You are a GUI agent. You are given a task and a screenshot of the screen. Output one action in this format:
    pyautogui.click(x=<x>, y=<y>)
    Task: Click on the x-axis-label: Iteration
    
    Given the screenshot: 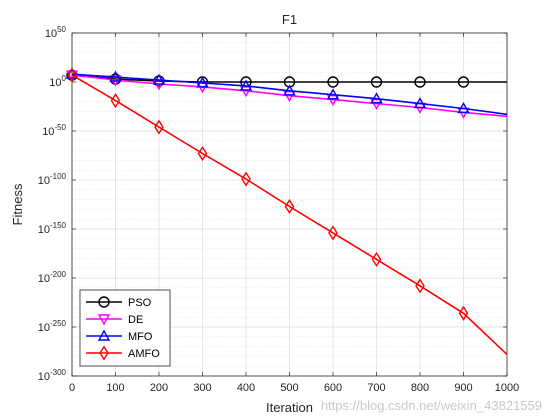 What is the action you would take?
    pyautogui.click(x=289, y=407)
    